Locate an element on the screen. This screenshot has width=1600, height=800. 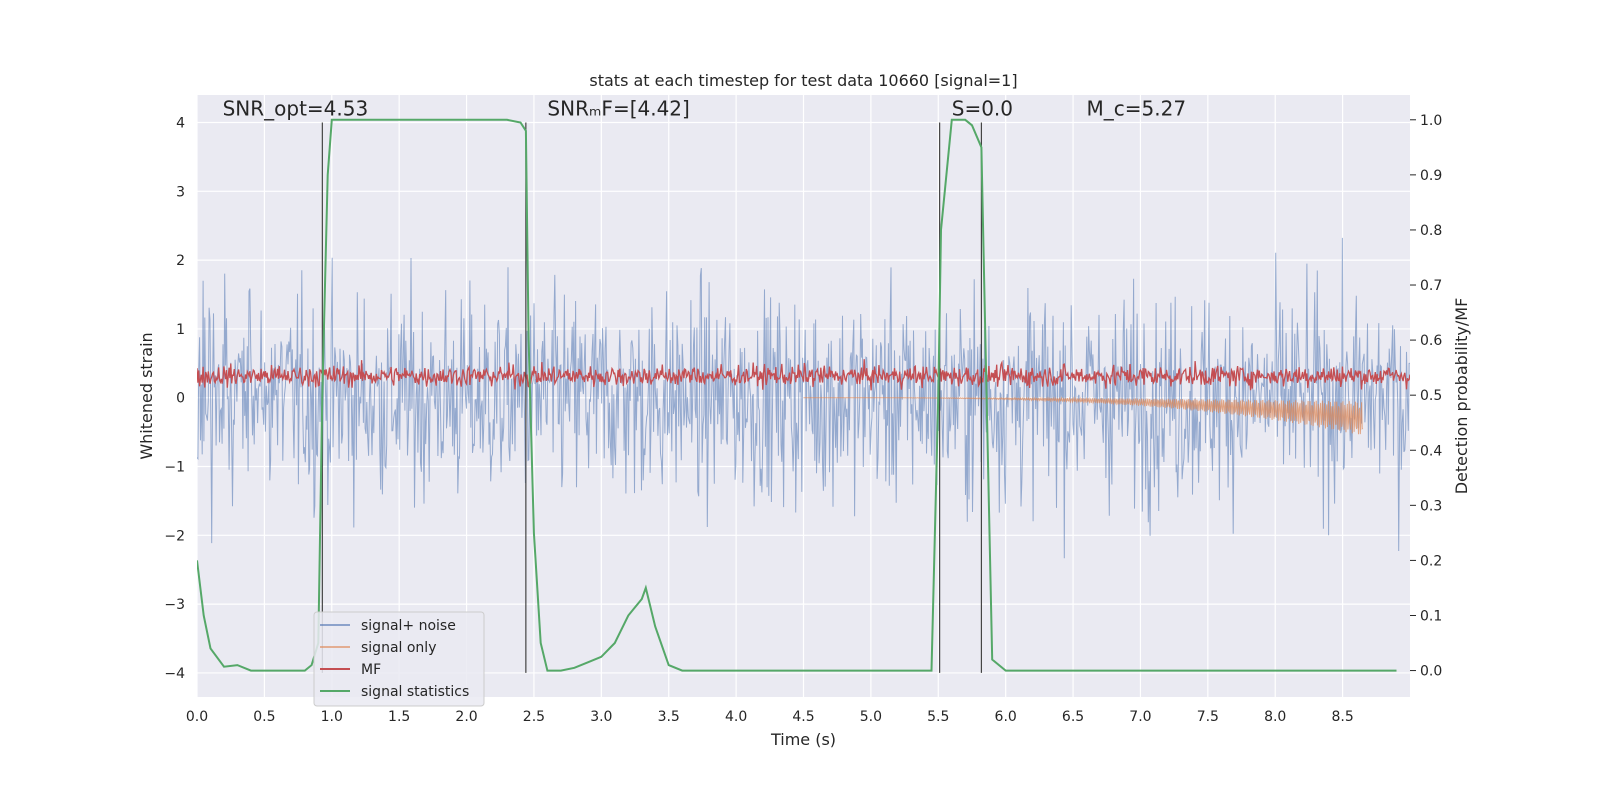
y2-axis-label: Detection probability/MF is located at coordinates (1461, 396).